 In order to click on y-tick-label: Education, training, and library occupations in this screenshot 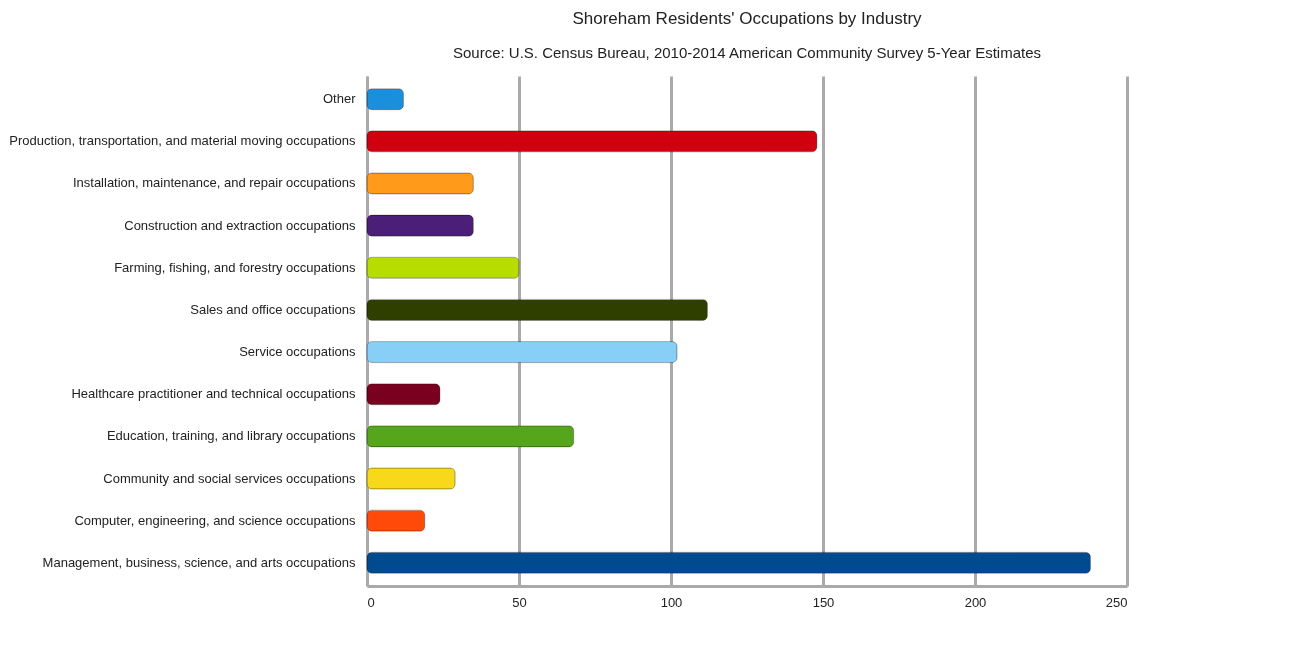, I will do `click(231, 436)`.